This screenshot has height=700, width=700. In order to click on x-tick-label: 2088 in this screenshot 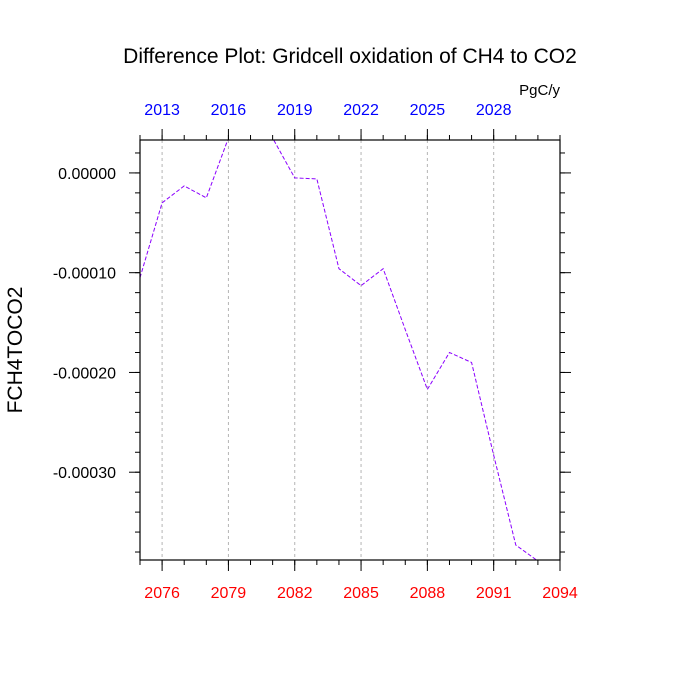, I will do `click(428, 593)`.